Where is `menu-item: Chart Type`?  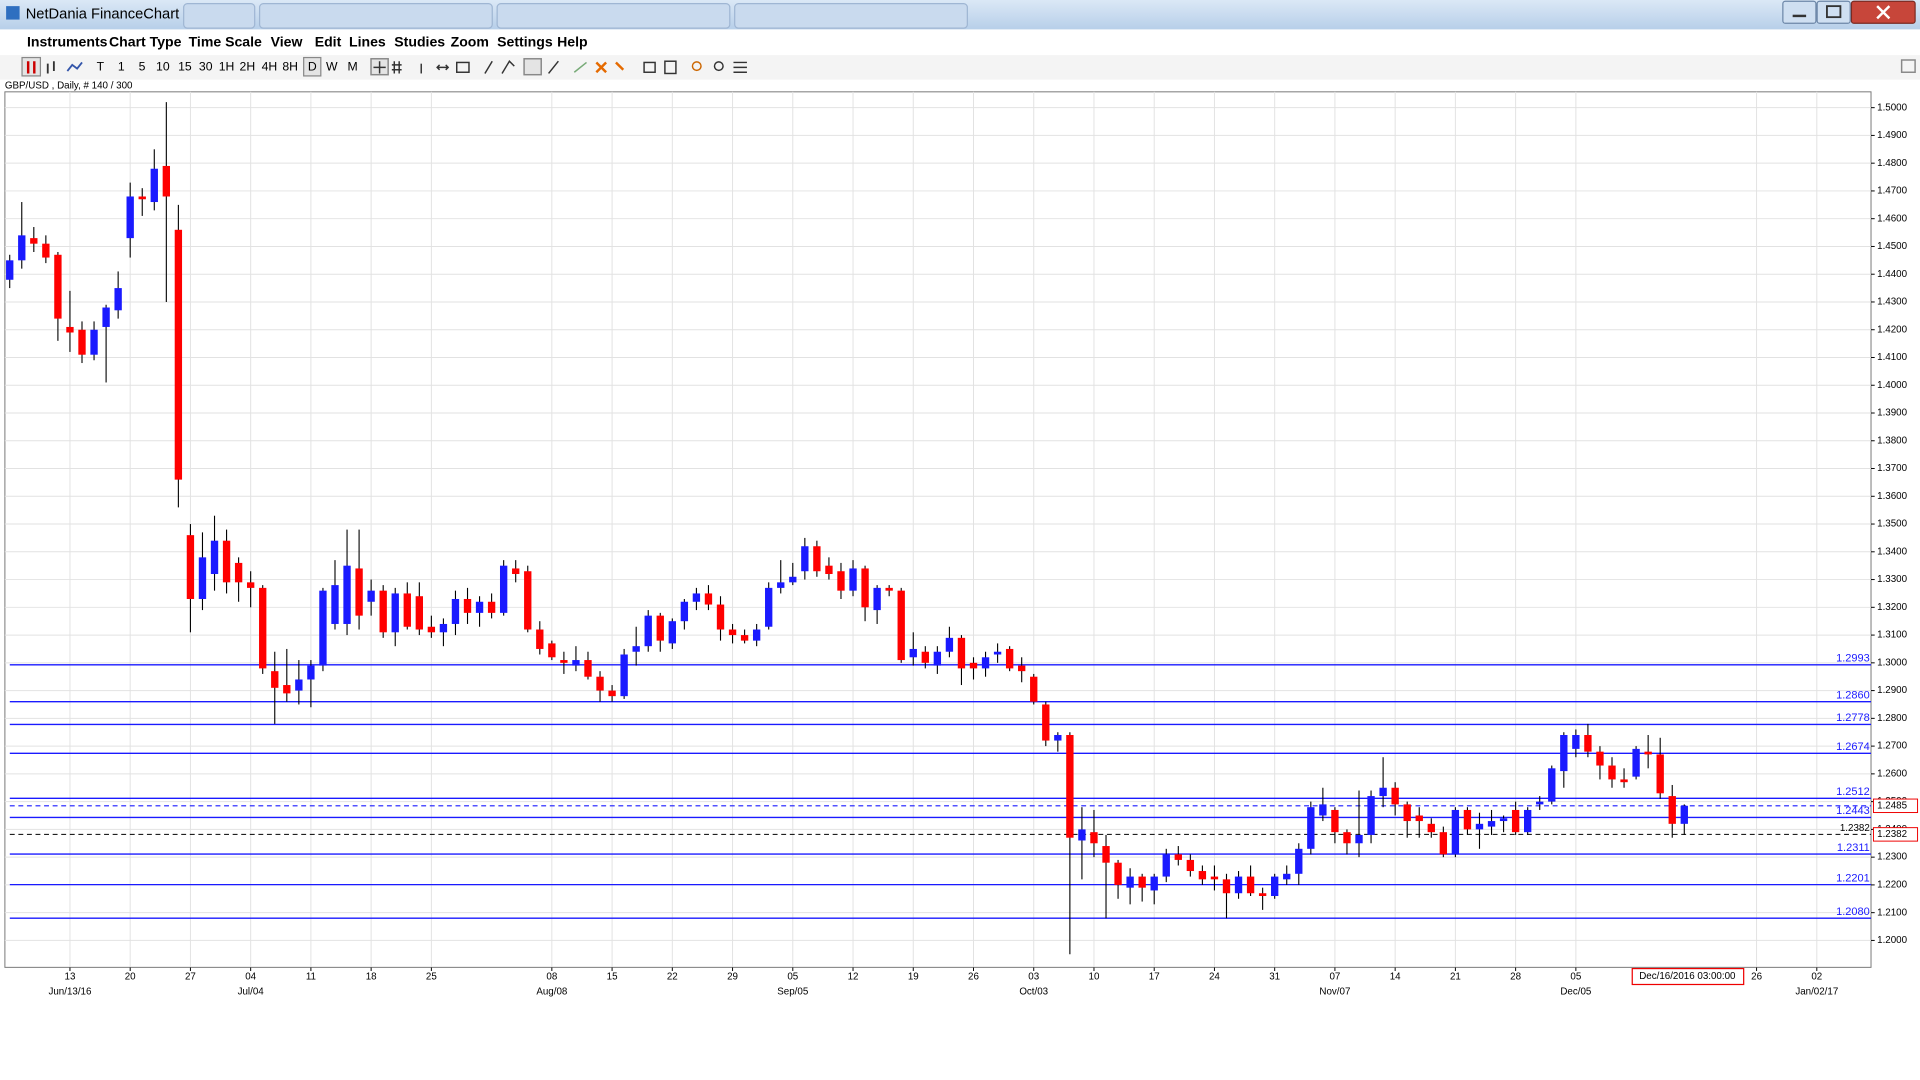
menu-item: Chart Type is located at coordinates (145, 42).